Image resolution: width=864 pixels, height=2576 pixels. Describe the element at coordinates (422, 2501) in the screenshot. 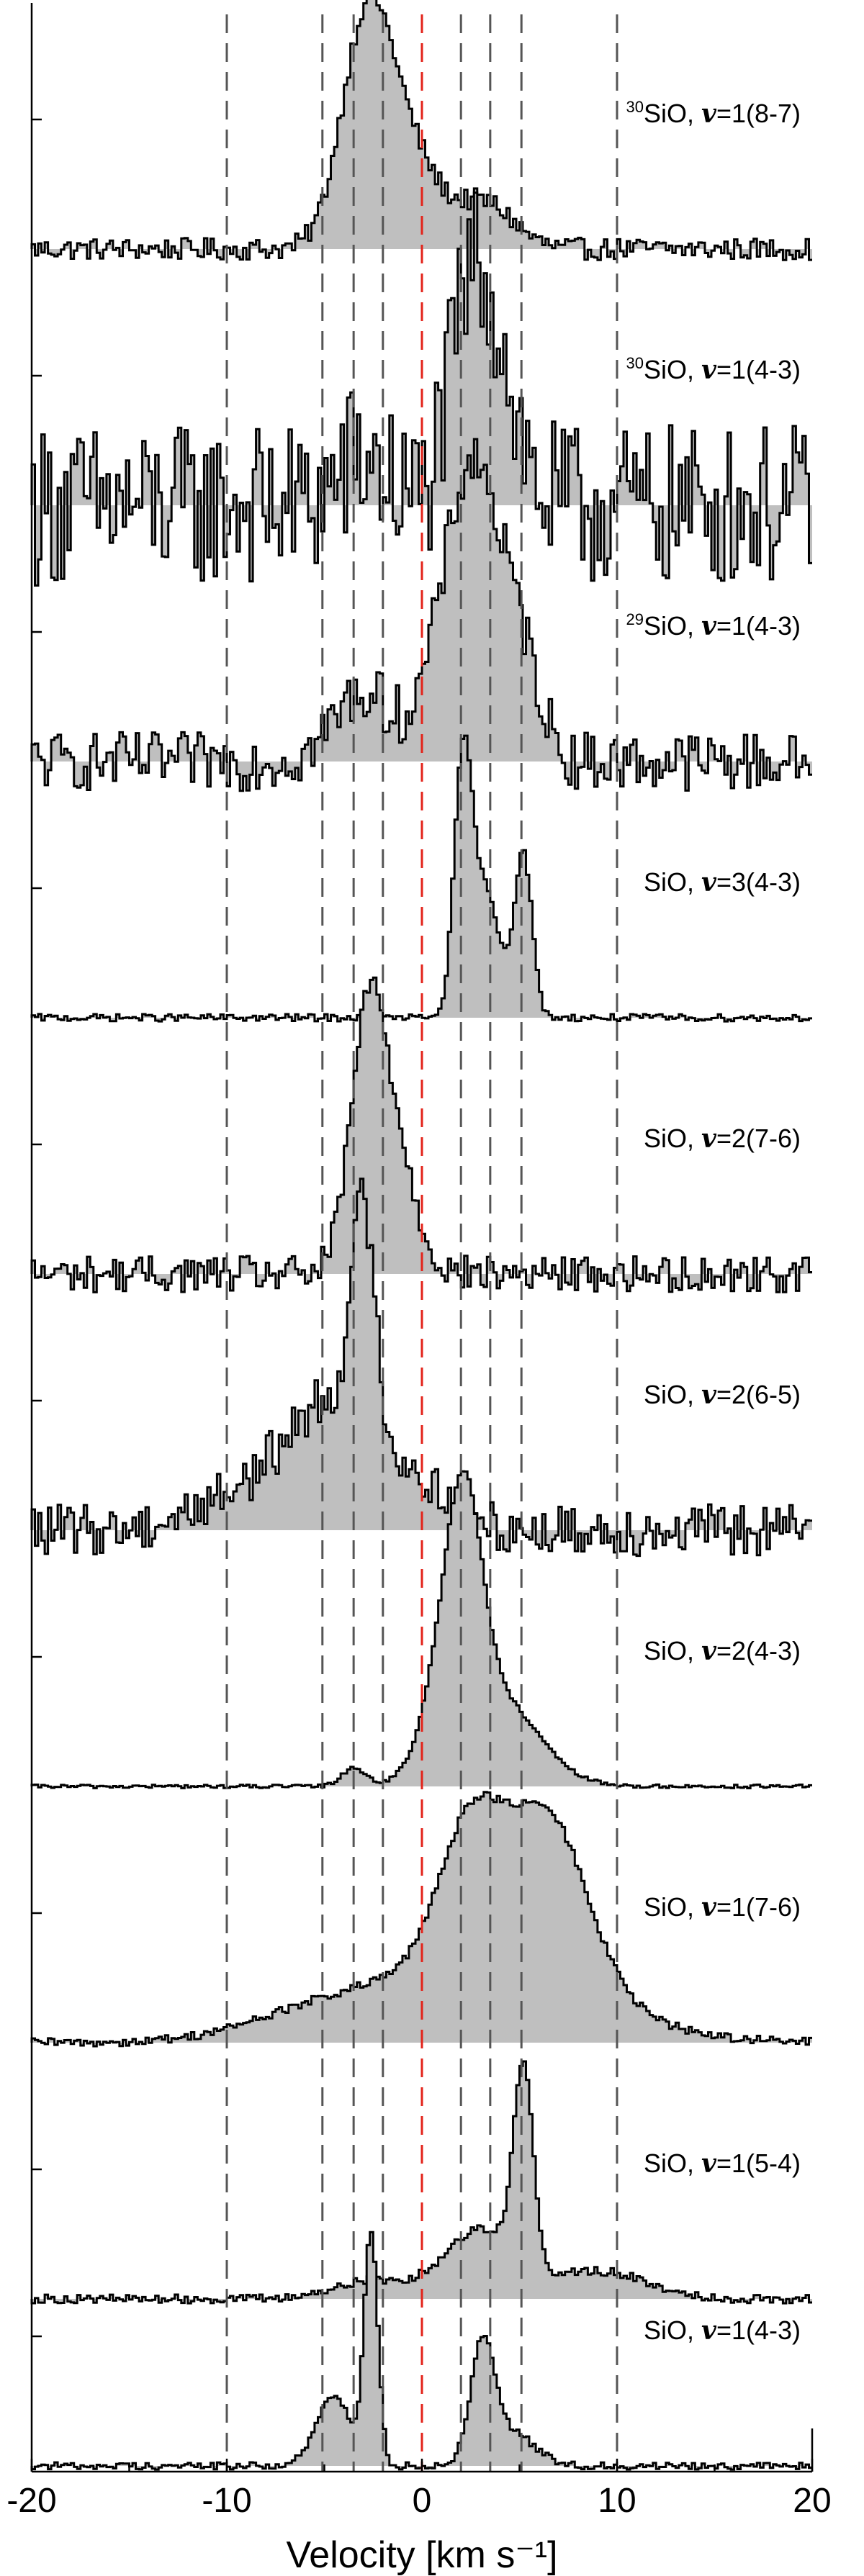

I see `x-tick-label: 0` at that location.